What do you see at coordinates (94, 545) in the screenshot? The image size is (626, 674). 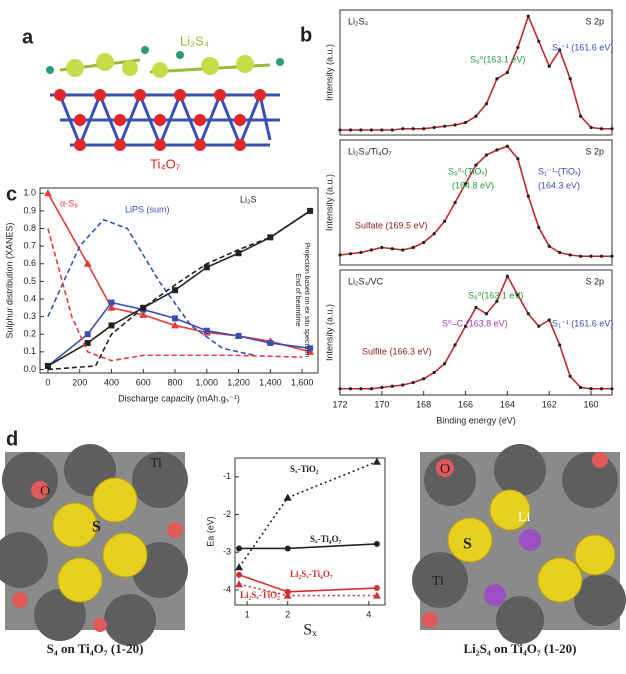 I see `structure-d-left` at bounding box center [94, 545].